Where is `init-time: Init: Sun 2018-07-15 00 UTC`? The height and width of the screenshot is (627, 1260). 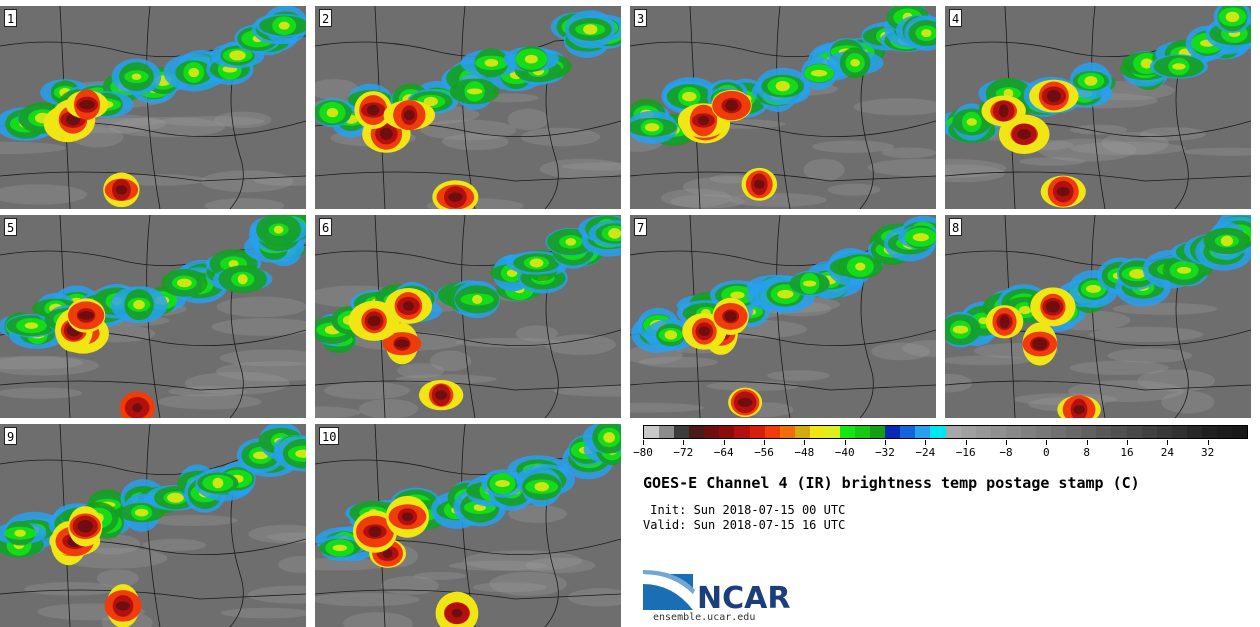
init-time: Init: Sun 2018-07-15 00 UTC is located at coordinates (744, 510).